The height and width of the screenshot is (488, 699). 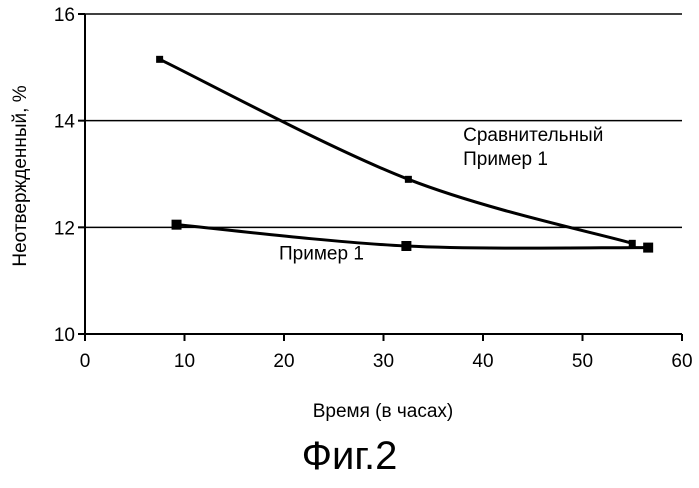 I want to click on figure-caption: Фиг.2, so click(x=349, y=456).